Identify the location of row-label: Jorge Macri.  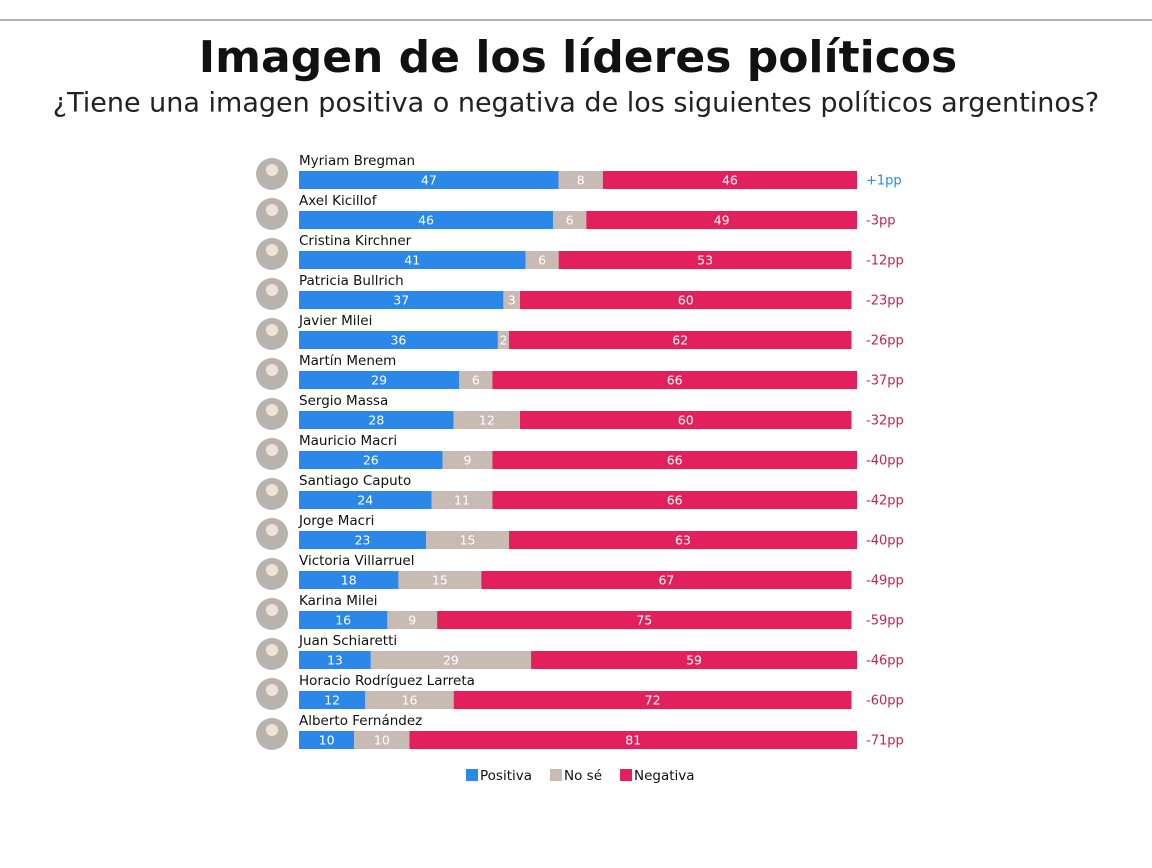
(336, 521).